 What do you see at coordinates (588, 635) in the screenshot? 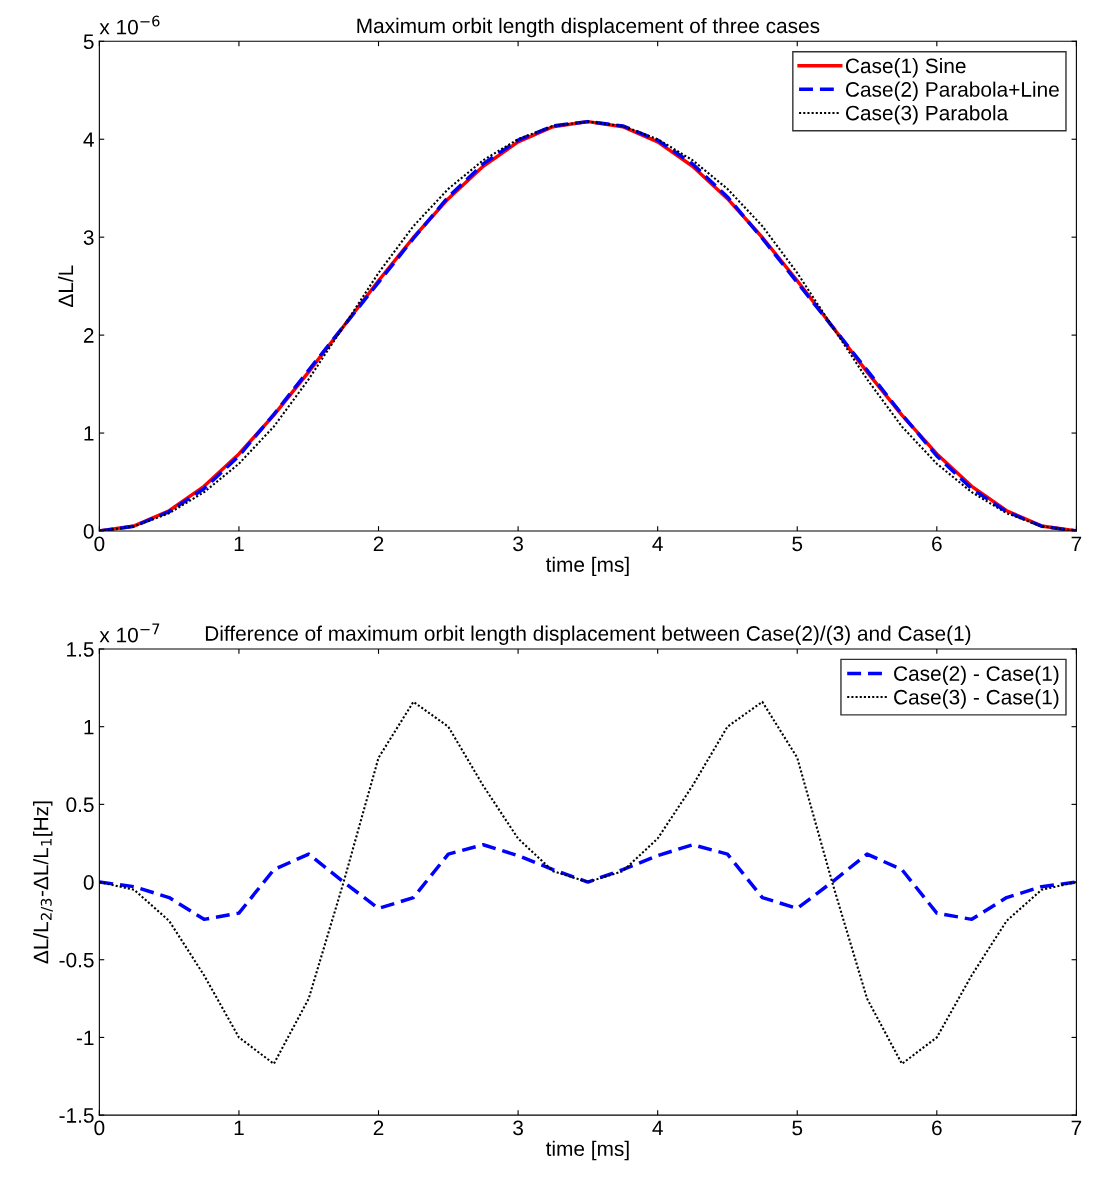
I see `chart-title: Difference of maximum orbit length displacement between Case(2)/(3) and Case(1)` at bounding box center [588, 635].